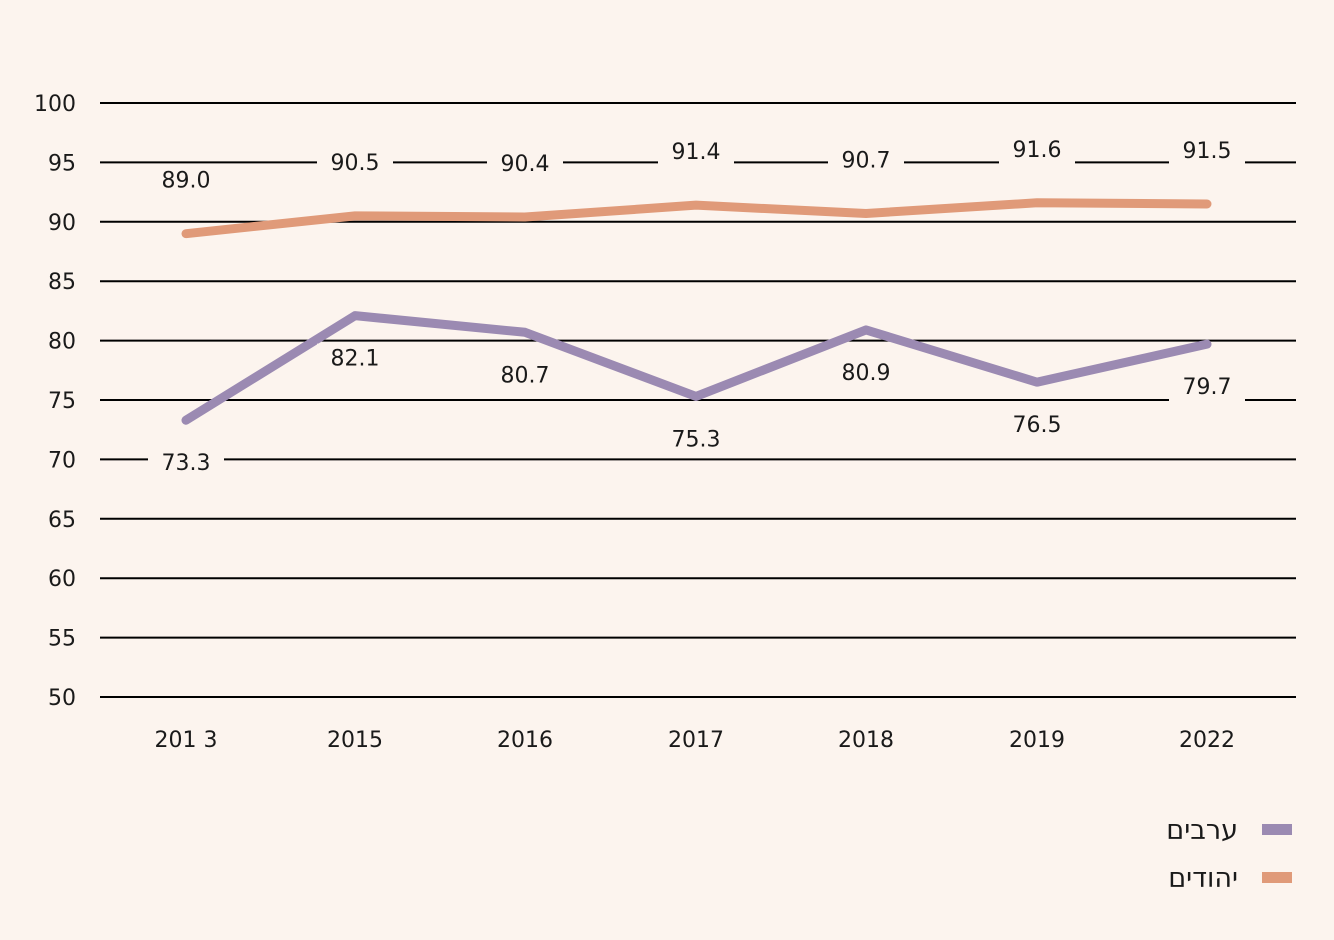  What do you see at coordinates (696, 368) in the screenshot?
I see `series-line-arabs` at bounding box center [696, 368].